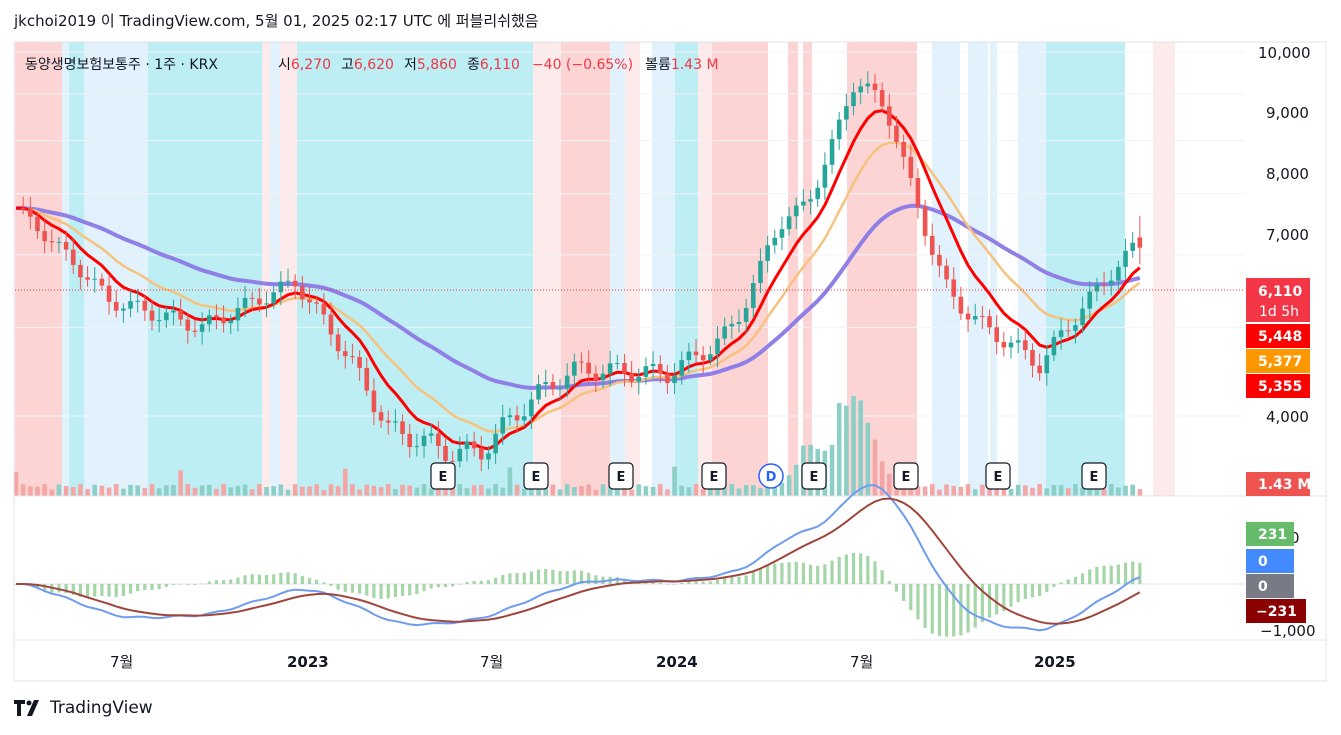 The image size is (1341, 735). What do you see at coordinates (347, 65) in the screenshot?
I see `legend-high-label: 고` at bounding box center [347, 65].